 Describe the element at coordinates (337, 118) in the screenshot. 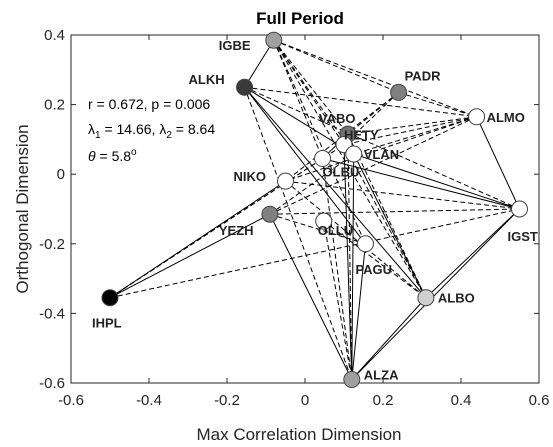

I see `node-label-vabo: VABO` at that location.